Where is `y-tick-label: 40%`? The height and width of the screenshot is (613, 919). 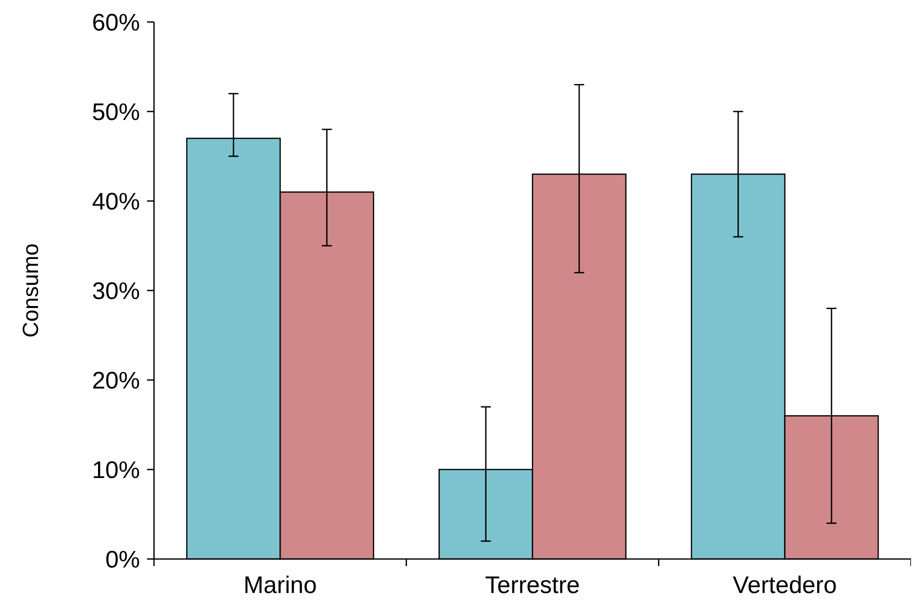 y-tick-label: 40% is located at coordinates (116, 202).